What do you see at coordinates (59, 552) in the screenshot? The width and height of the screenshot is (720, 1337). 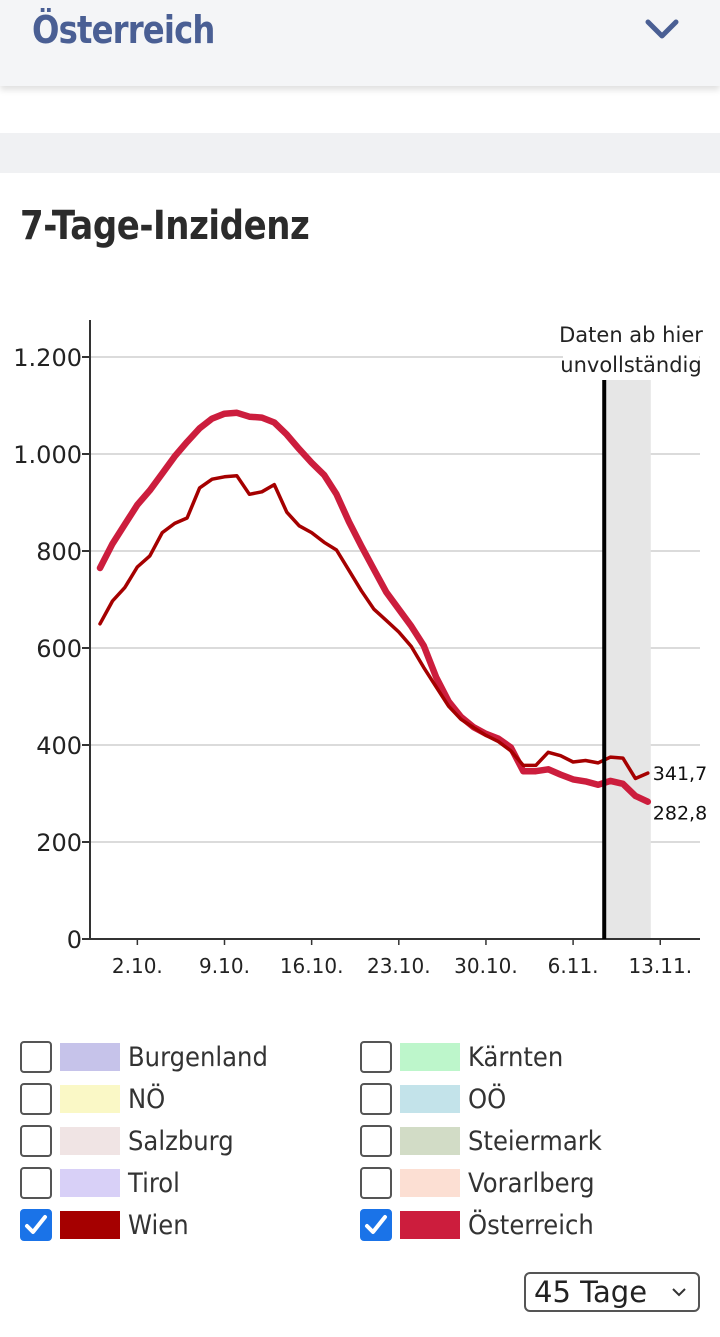 I see `y-tick-label: 800` at bounding box center [59, 552].